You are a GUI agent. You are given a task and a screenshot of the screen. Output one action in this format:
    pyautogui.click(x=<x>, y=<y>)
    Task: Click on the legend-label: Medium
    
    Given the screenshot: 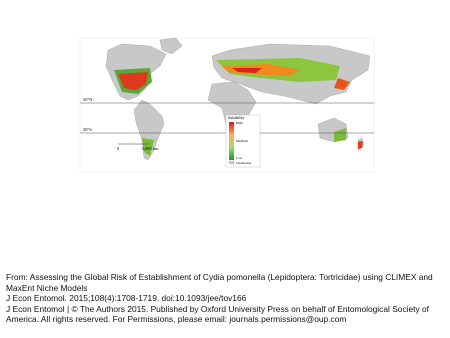 What is the action you would take?
    pyautogui.click(x=242, y=141)
    